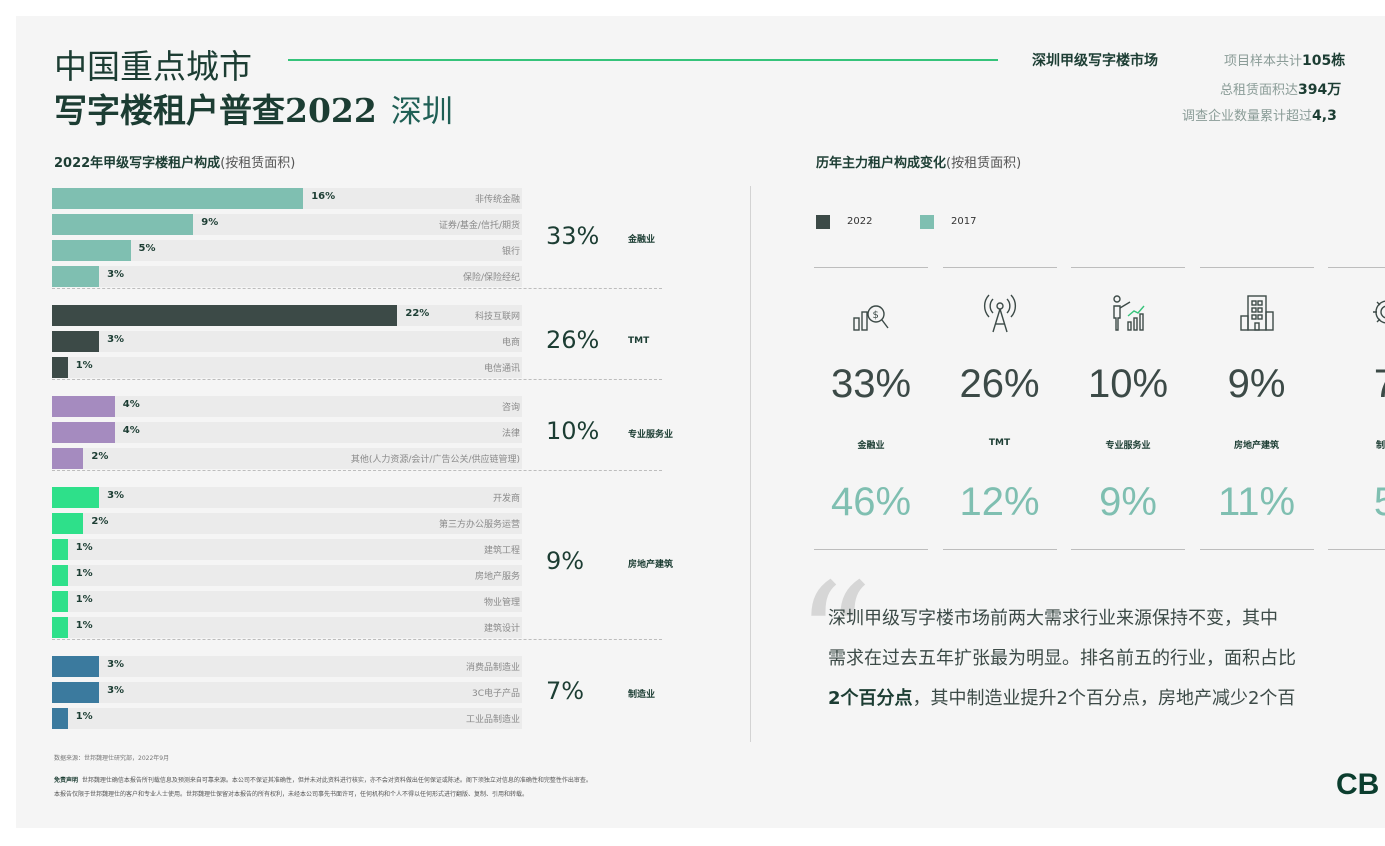  Describe the element at coordinates (565, 560) in the screenshot. I see `group-total: 9%` at that location.